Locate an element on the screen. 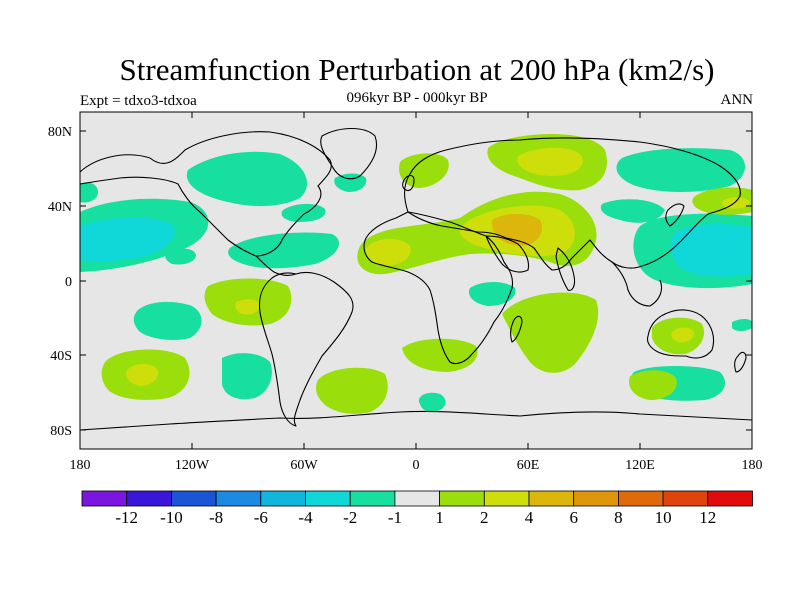 The height and width of the screenshot is (600, 800). contour-negative-east-us is located at coordinates (303, 212).